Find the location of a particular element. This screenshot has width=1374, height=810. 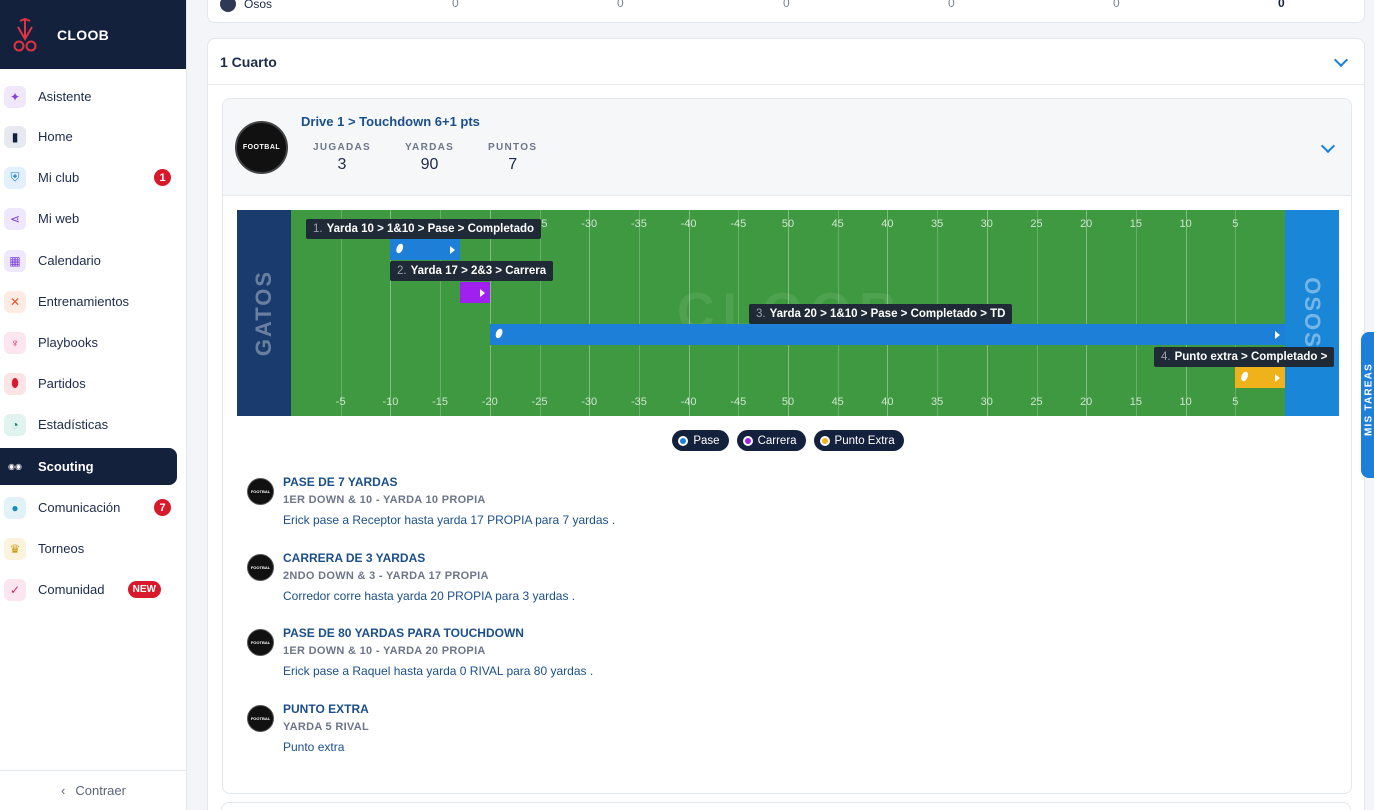

stat-jugadas: JUGADAS 3 is located at coordinates (342, 158).